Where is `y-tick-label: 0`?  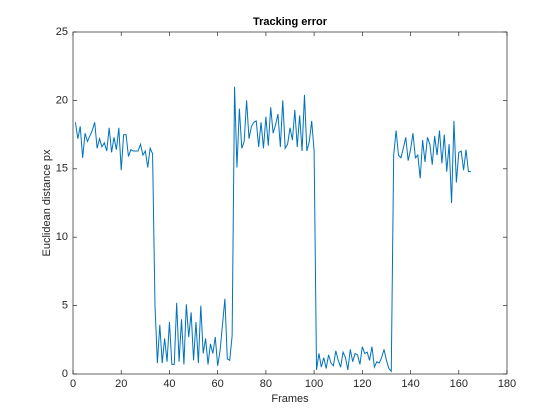 y-tick-label: 0 is located at coordinates (65, 374).